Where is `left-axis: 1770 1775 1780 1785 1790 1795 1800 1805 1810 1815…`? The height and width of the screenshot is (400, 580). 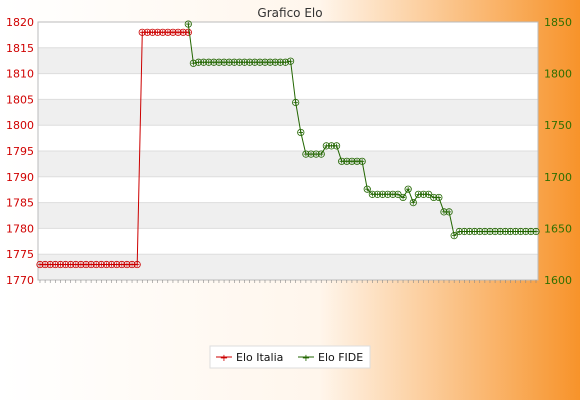
left-axis: 1770 1775 1780 1785 1790 1795 1800 1805 1810 1815… is located at coordinates (20, 151).